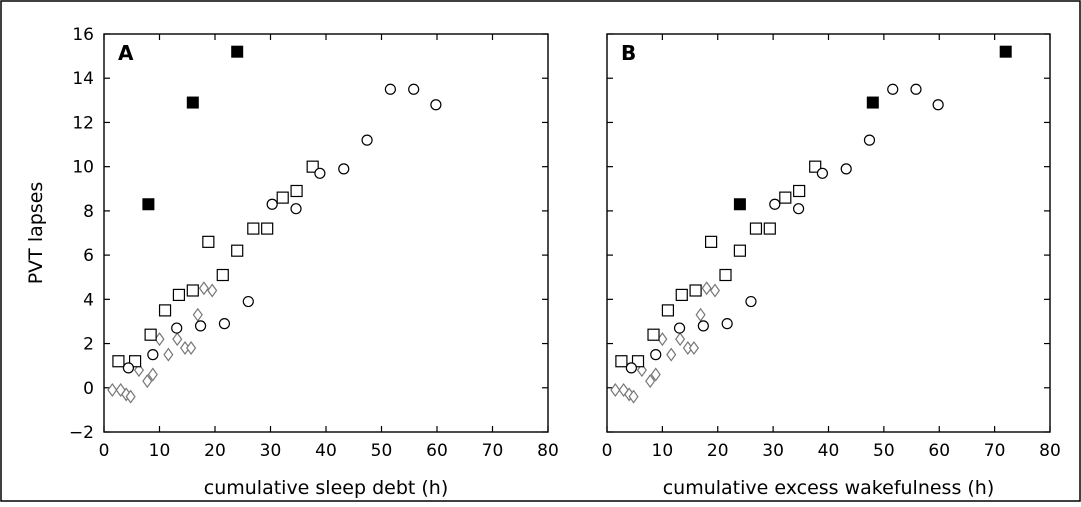 This screenshot has width=1081, height=507. Describe the element at coordinates (104, 451) in the screenshot. I see `x-tick-label: 0` at that location.